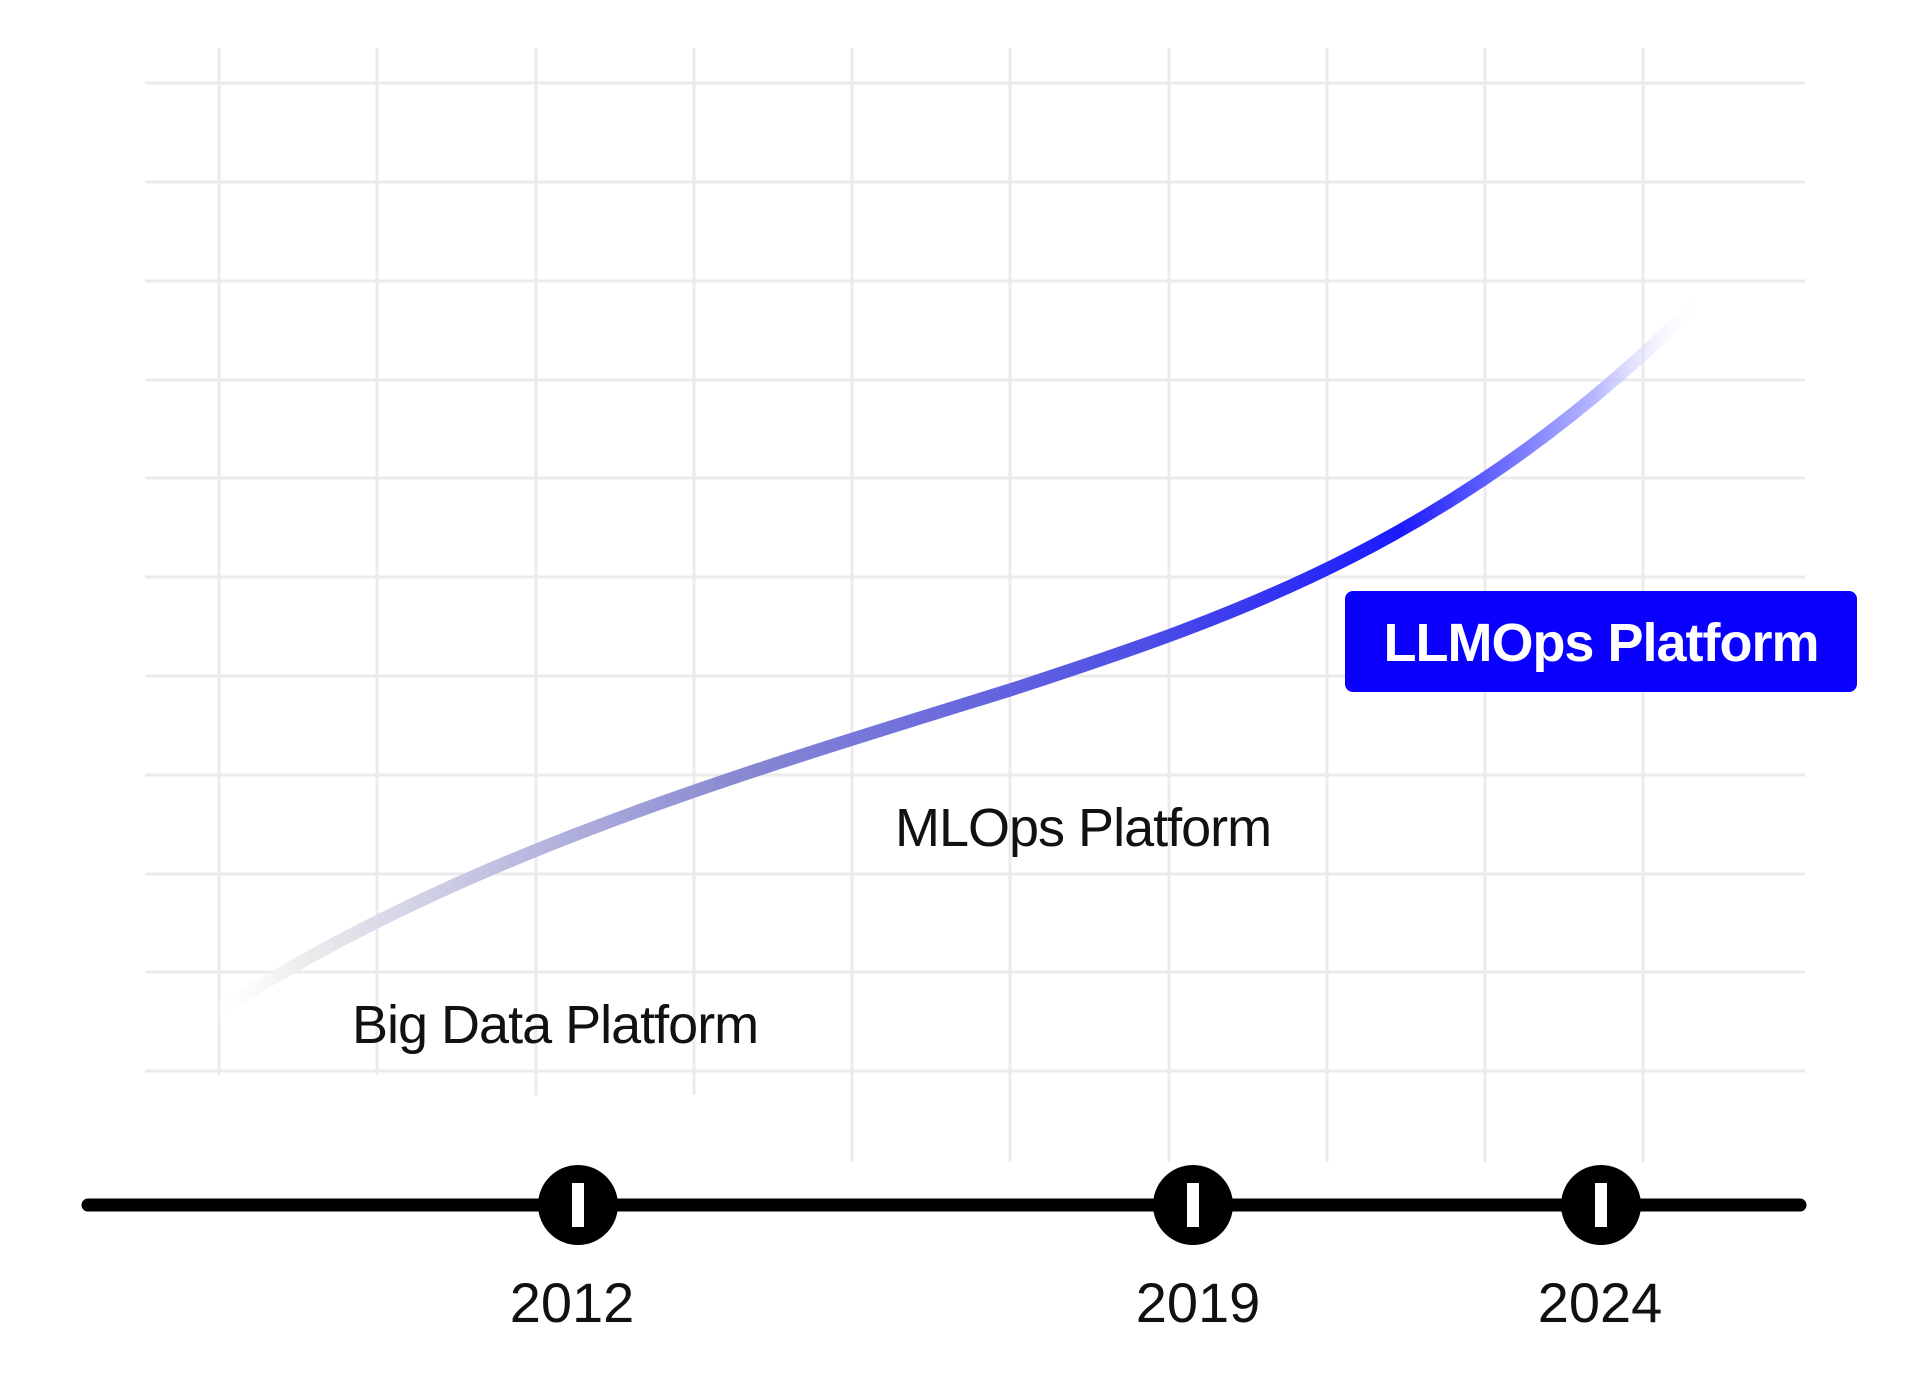  I want to click on milestone-marker-2024, so click(1601, 1205).